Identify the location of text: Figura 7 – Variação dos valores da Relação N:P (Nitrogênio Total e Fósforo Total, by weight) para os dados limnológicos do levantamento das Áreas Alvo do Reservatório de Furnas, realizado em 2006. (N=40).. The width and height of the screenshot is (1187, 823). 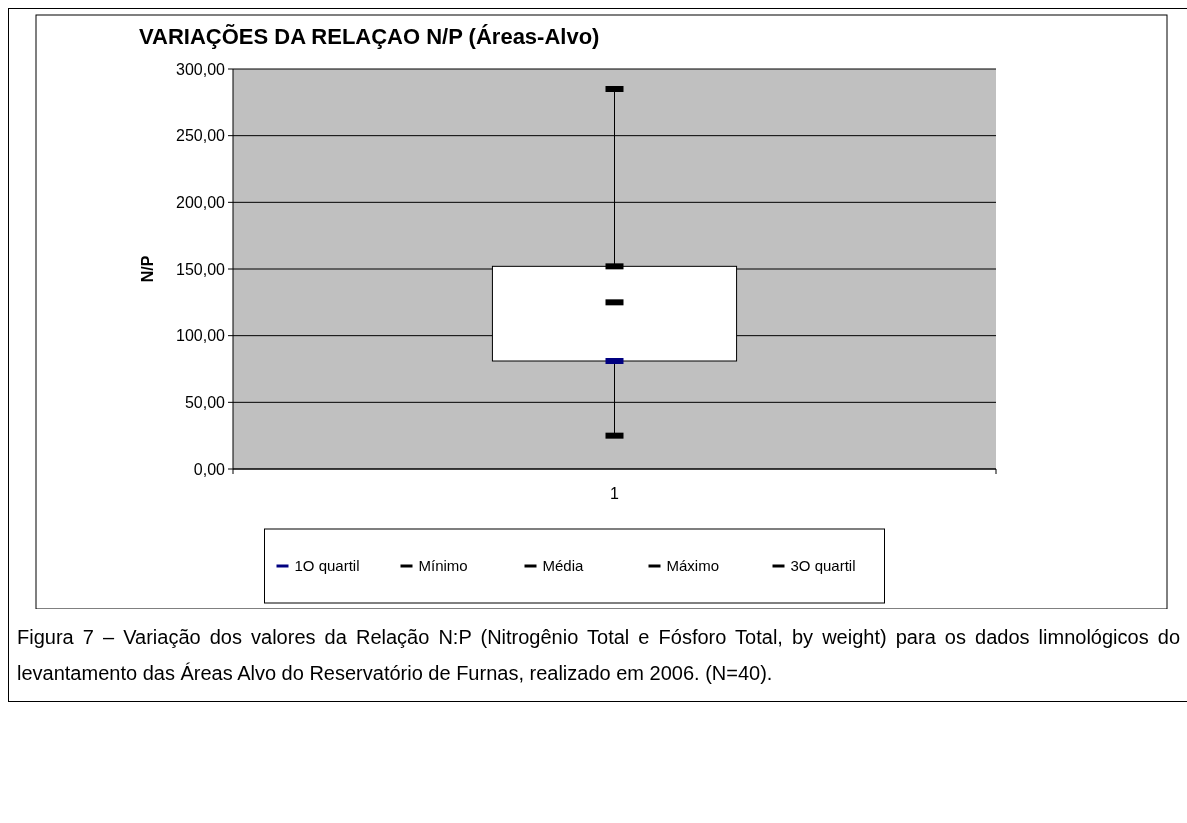
(598, 655).